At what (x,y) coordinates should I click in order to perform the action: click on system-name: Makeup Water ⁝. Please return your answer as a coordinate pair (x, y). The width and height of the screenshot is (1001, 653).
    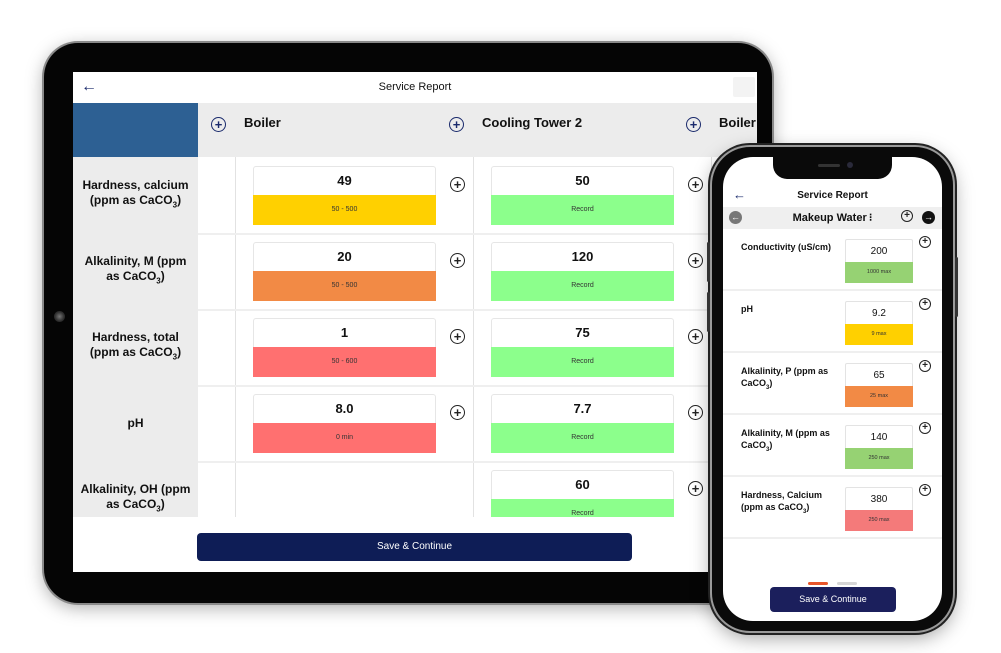
    Looking at the image, I should click on (832, 218).